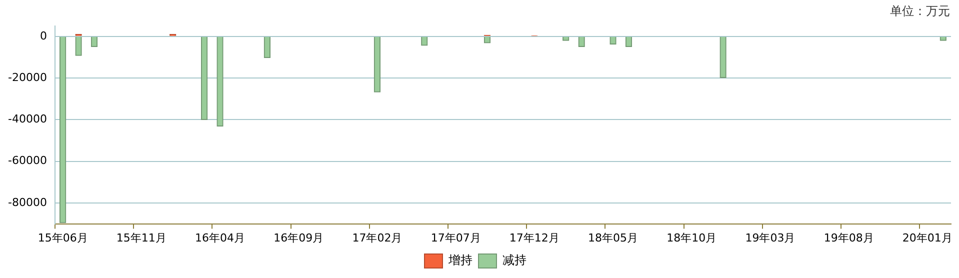 This screenshot has width=959, height=278. What do you see at coordinates (63, 237) in the screenshot?
I see `x-tick-label: 15年06月` at bounding box center [63, 237].